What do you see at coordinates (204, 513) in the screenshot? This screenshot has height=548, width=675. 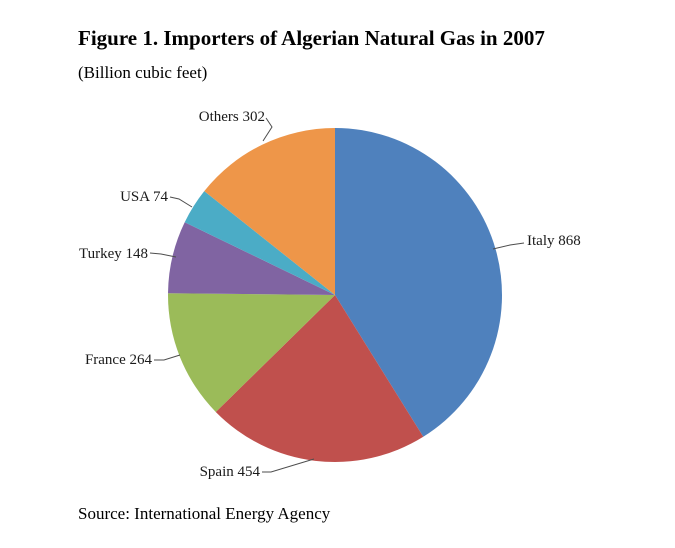 I see `source-note: Source: International Energy Agency` at bounding box center [204, 513].